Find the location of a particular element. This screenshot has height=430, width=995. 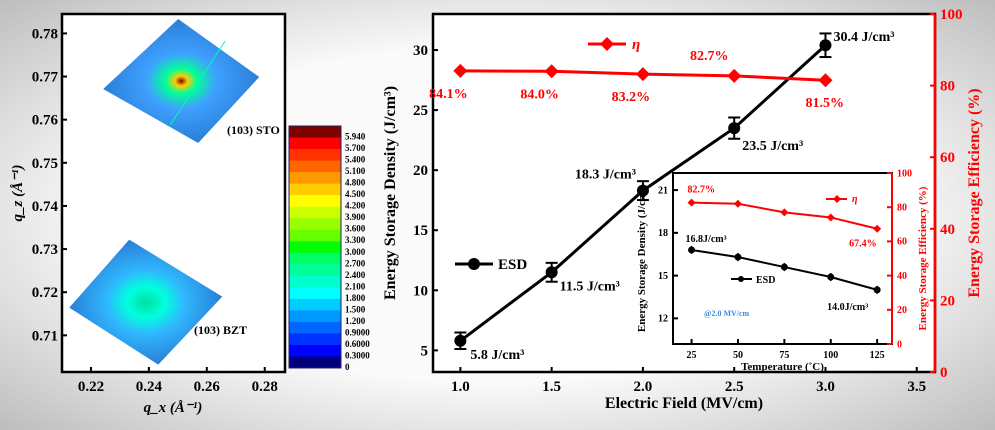

main-y-label: Energy Storage Density (J/cm³) is located at coordinates (390, 193).